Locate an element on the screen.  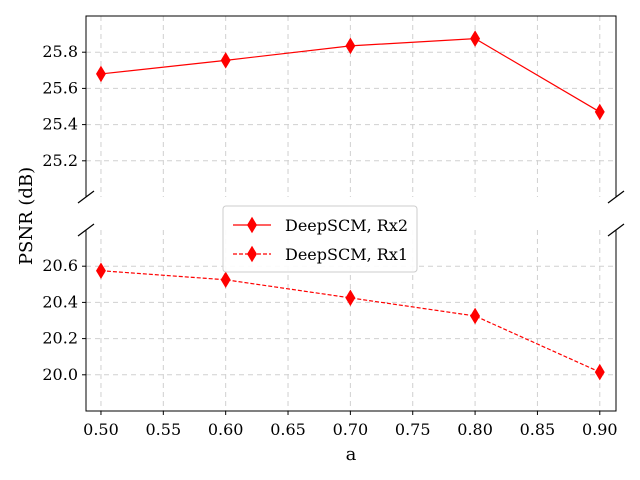
upper-y-tick-label: 25.6 is located at coordinates (60, 87).